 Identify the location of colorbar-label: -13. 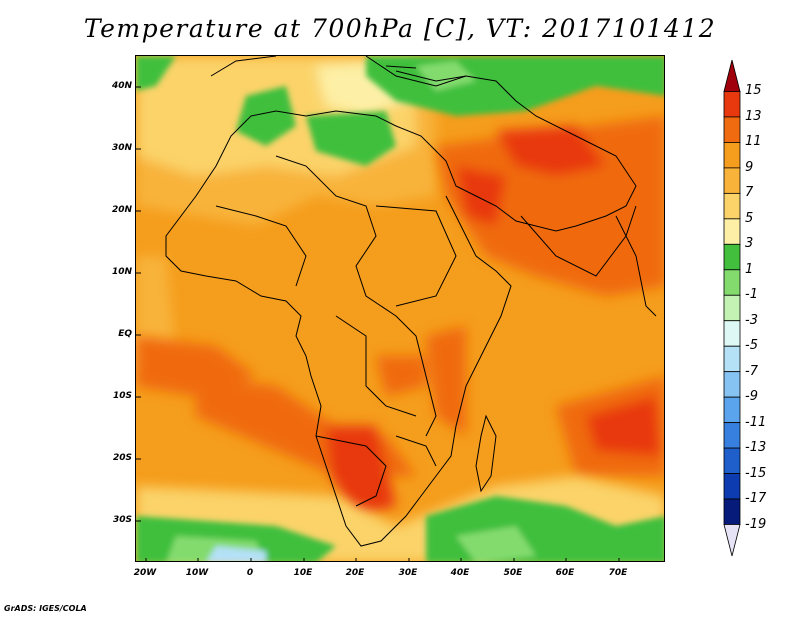
(756, 448).